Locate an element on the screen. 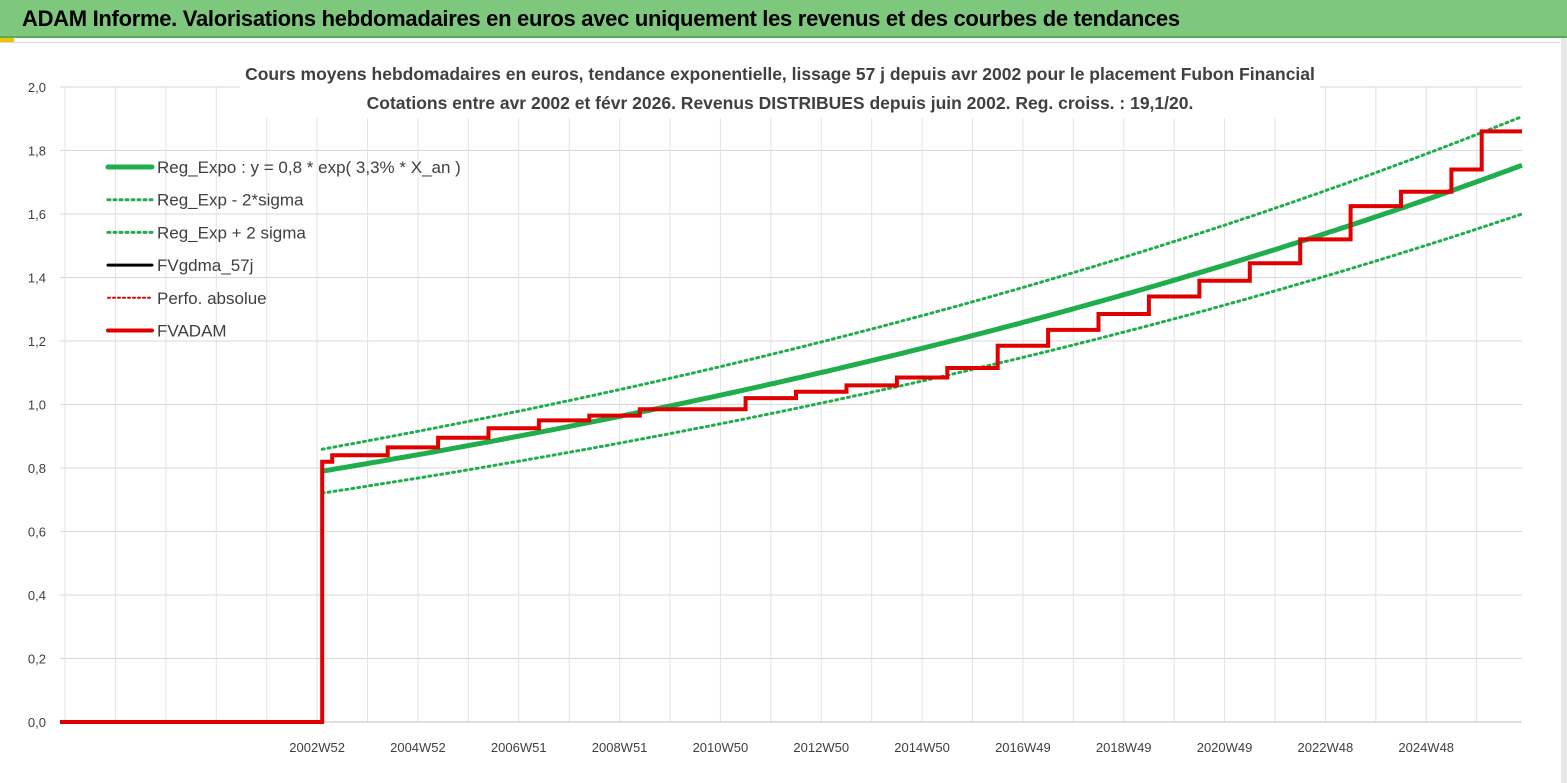  legend-label: Perfo. absolue is located at coordinates (212, 298).